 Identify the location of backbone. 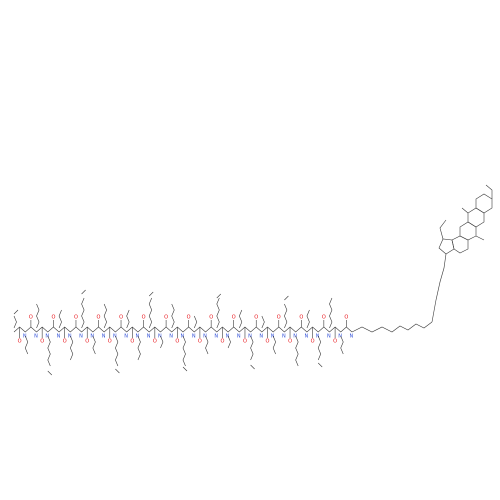
(183, 329).